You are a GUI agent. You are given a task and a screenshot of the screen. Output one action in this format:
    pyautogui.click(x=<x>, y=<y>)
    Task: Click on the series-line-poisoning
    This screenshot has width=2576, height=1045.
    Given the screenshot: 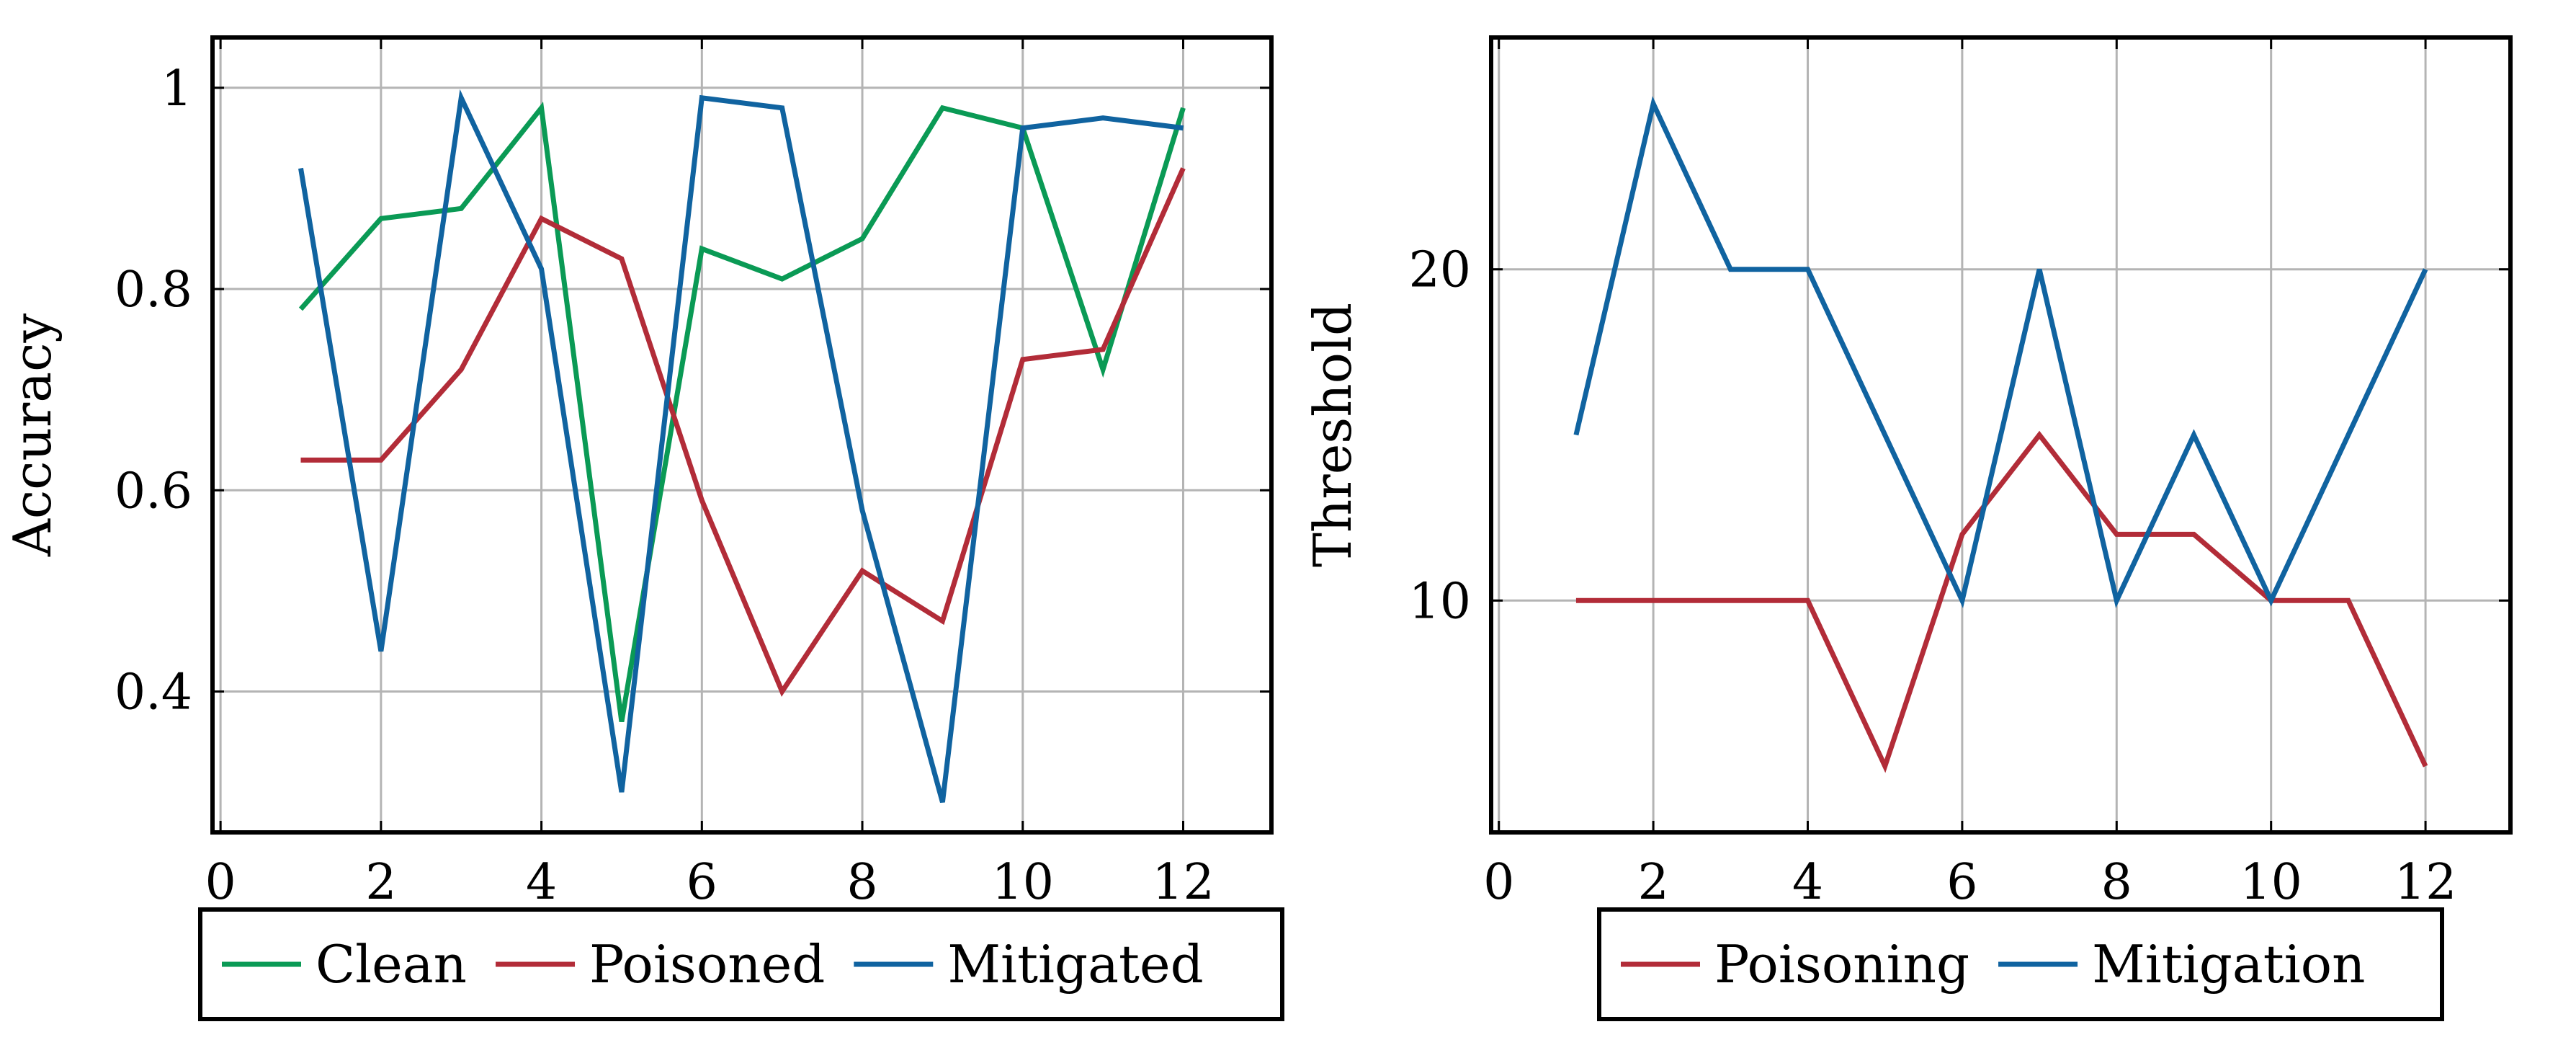 What is the action you would take?
    pyautogui.click(x=2001, y=601)
    